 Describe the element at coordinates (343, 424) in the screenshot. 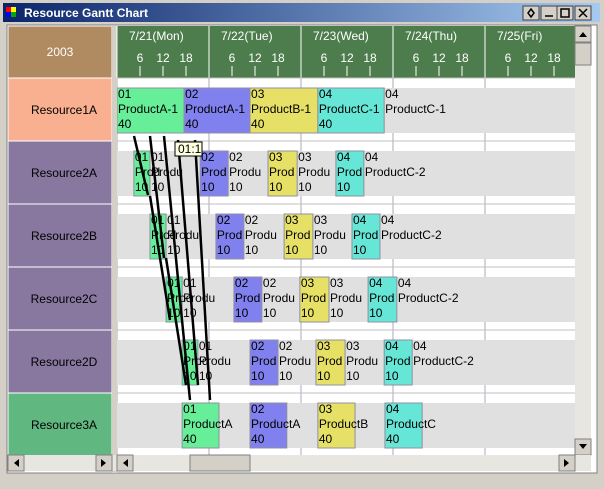

I see `task-label: ProductB` at that location.